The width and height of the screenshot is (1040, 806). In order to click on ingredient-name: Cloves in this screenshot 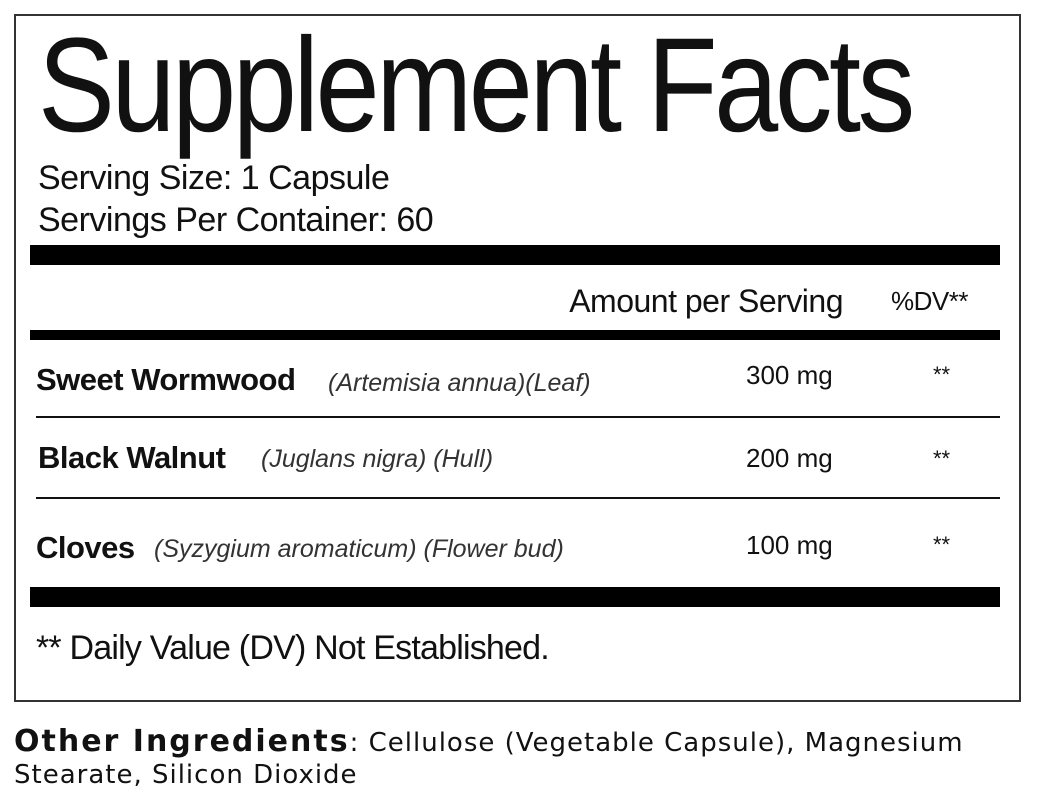, I will do `click(85, 547)`.